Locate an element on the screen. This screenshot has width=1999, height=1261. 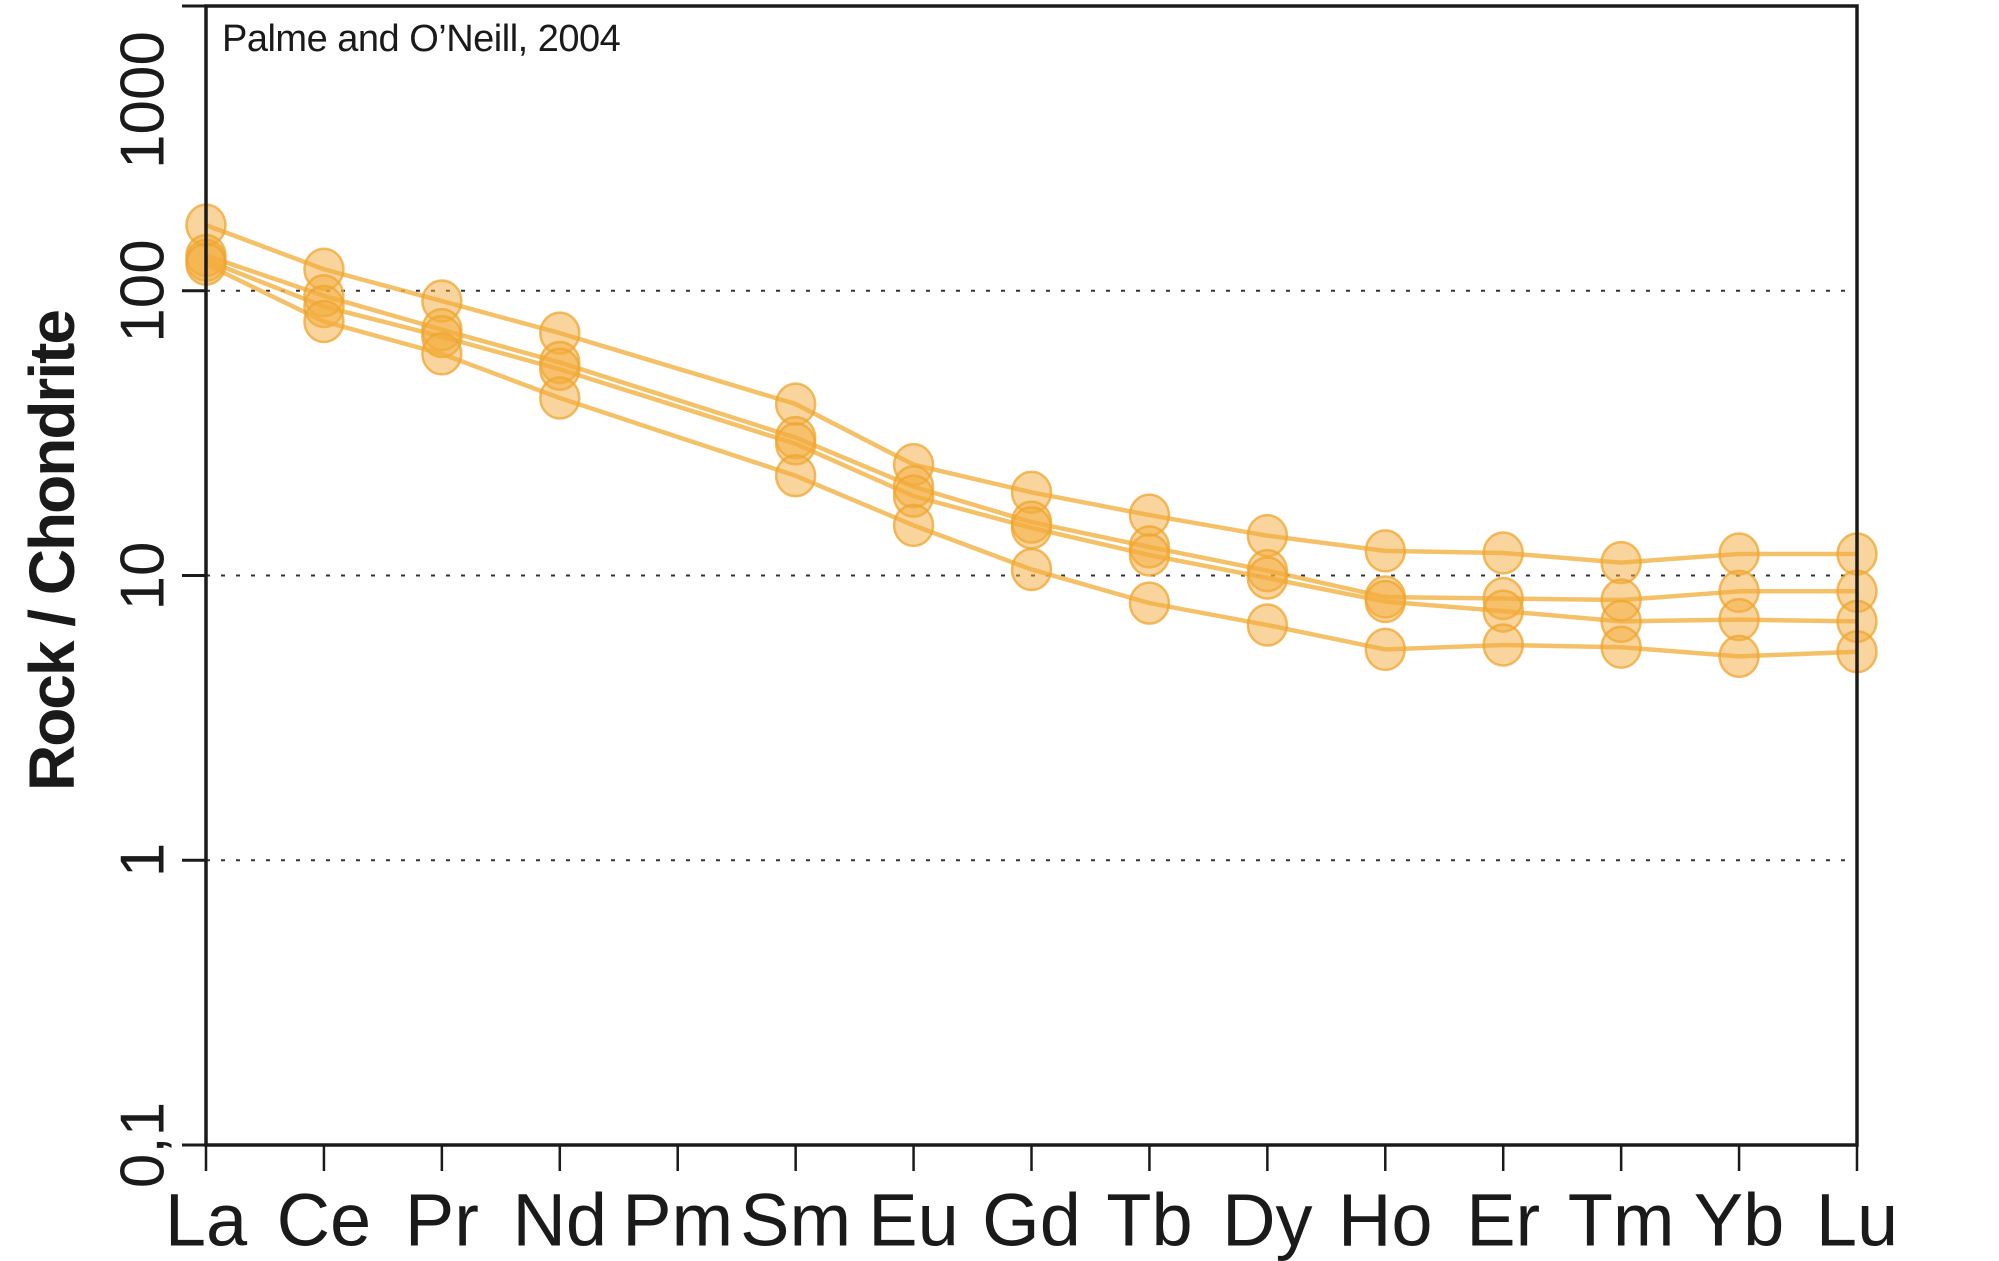
x-tick-label: Eu is located at coordinates (913, 1219).